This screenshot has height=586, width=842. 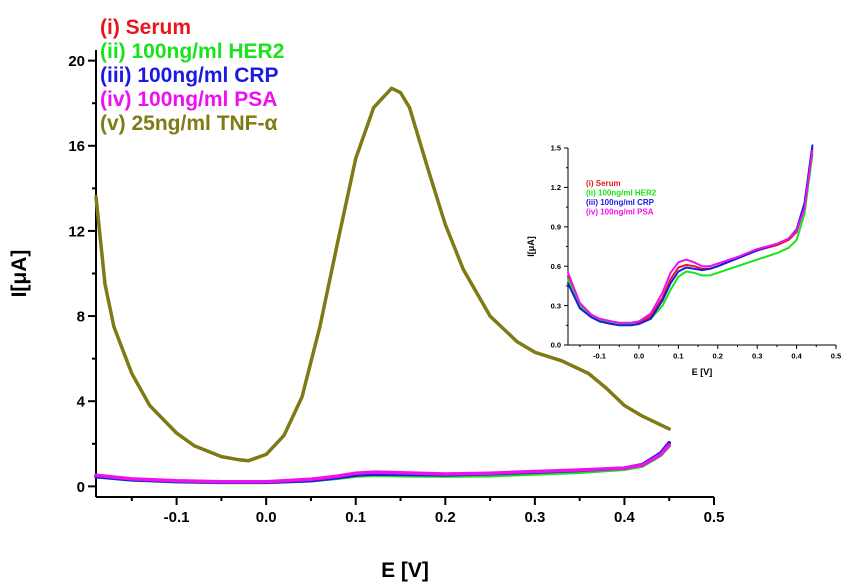 I want to click on main-x-tick-label: 0.0, so click(x=266, y=517).